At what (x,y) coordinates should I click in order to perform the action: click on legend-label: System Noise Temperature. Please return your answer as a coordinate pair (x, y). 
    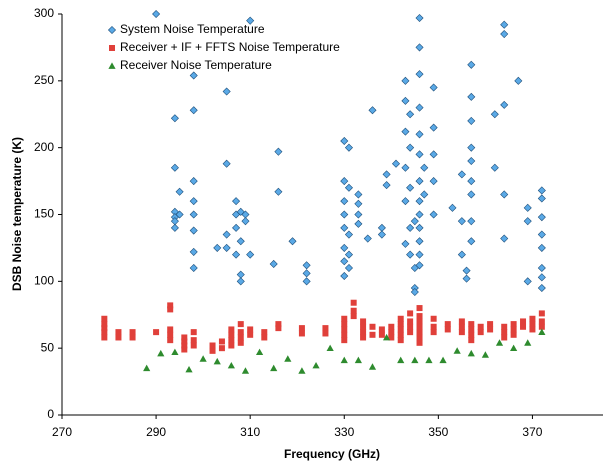
    Looking at the image, I should click on (192, 29).